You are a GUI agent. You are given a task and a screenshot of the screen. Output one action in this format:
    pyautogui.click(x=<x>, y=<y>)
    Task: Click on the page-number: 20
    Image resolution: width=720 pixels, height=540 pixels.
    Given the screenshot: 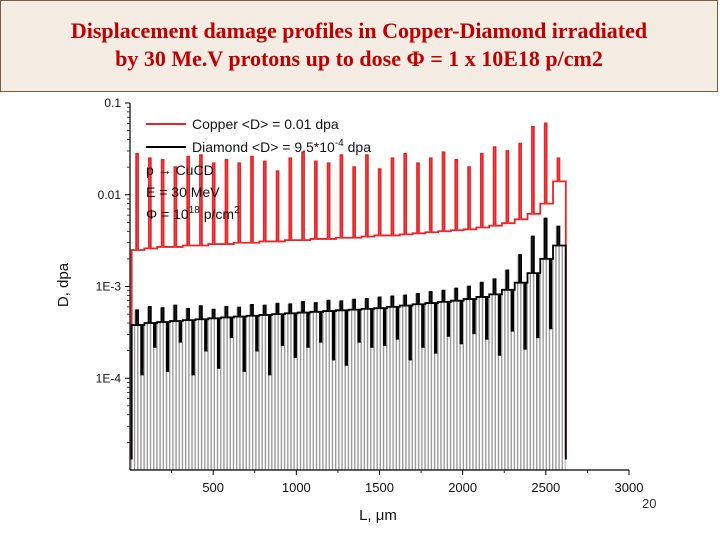 What is the action you would take?
    pyautogui.click(x=649, y=503)
    